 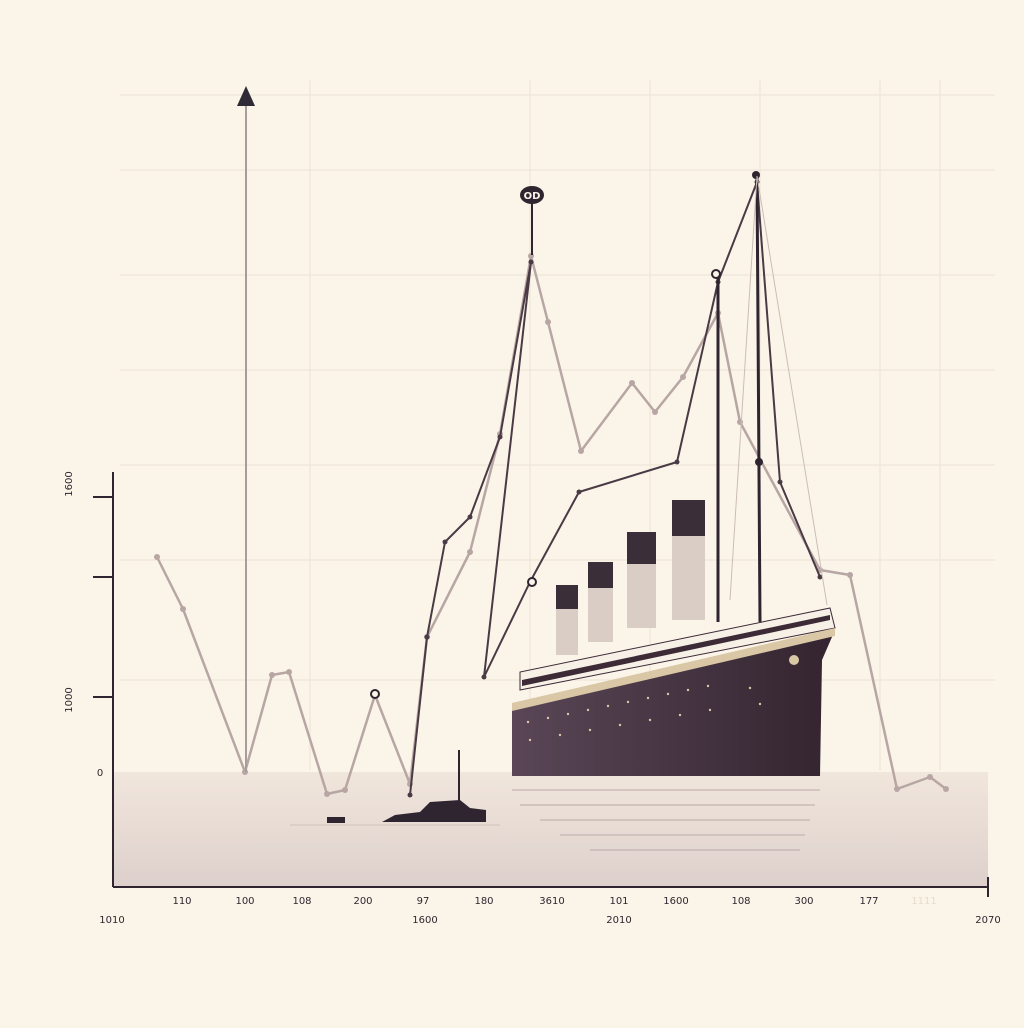 I want to click on x-tick-label-top: 1600, so click(x=675, y=901).